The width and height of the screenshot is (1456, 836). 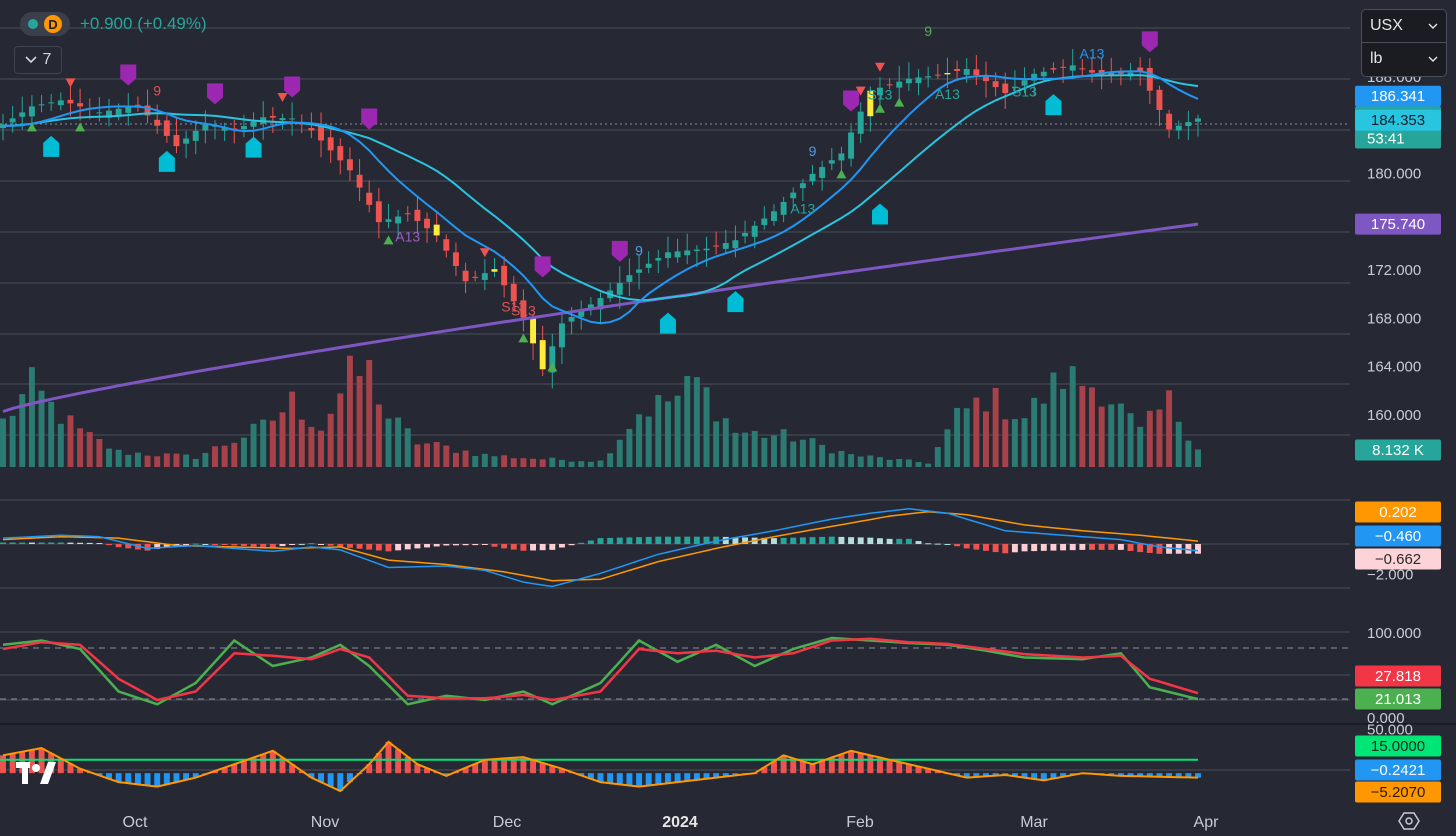 I want to click on macd-tick-label: −2.000, so click(x=1390, y=574).